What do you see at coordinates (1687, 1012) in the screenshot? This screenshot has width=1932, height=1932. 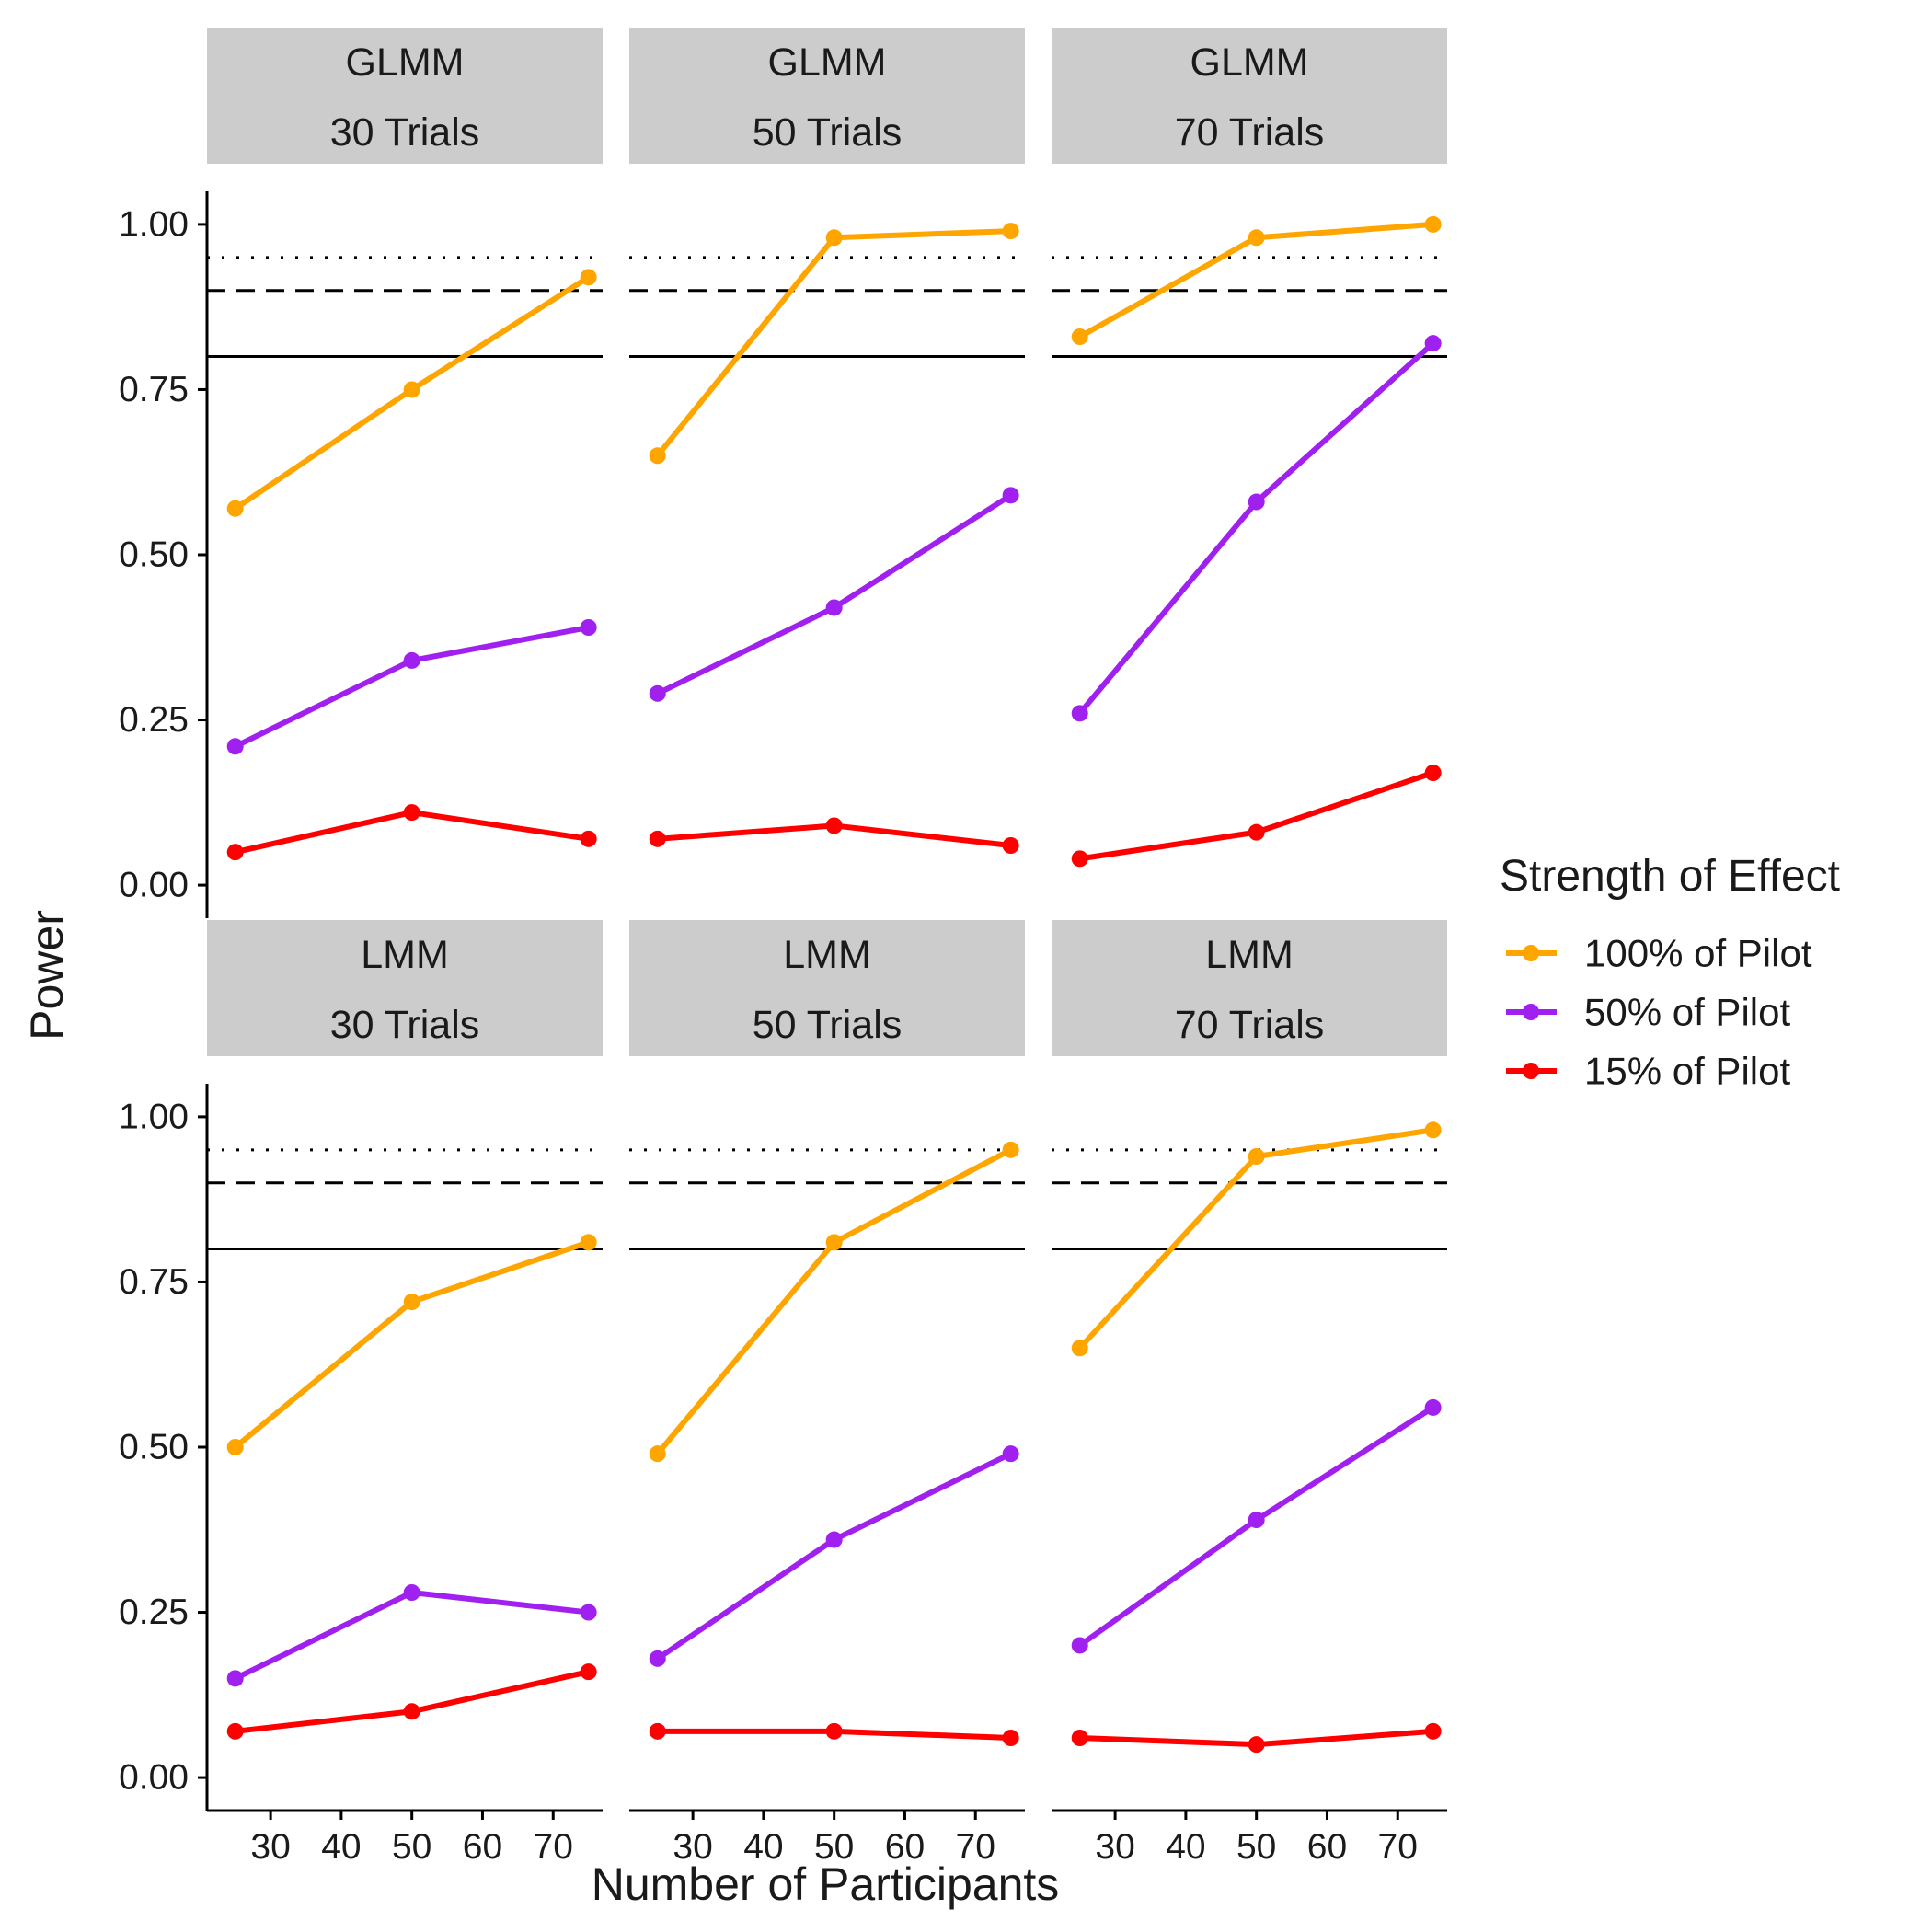 I see `legend-label-50-of-pilot: 50% of Pilot` at bounding box center [1687, 1012].